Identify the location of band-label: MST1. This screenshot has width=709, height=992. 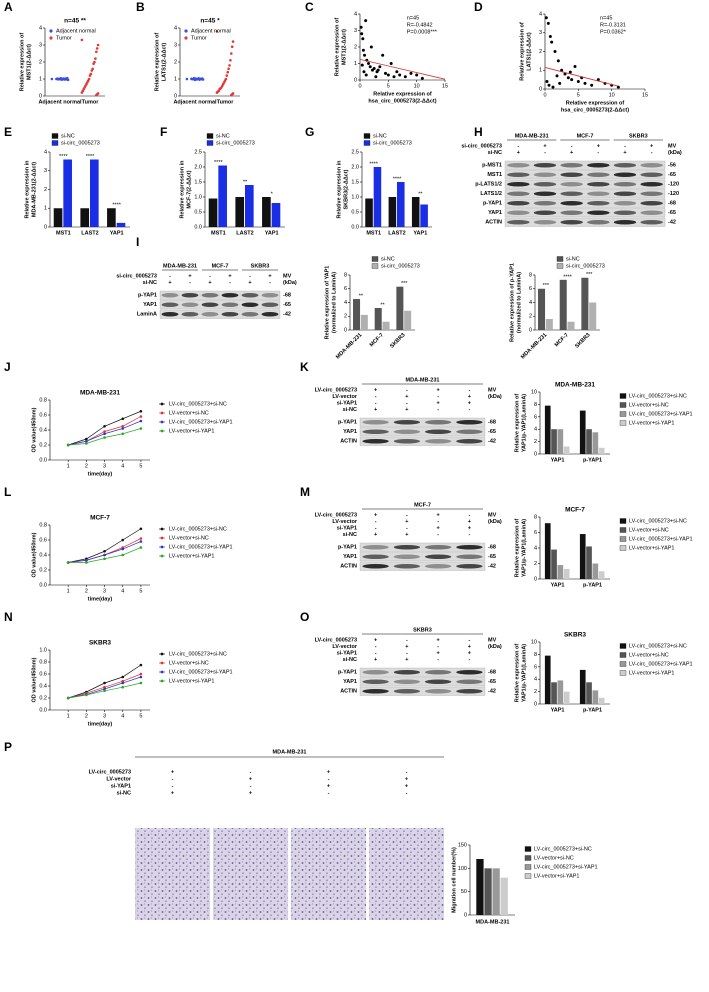
(494, 175).